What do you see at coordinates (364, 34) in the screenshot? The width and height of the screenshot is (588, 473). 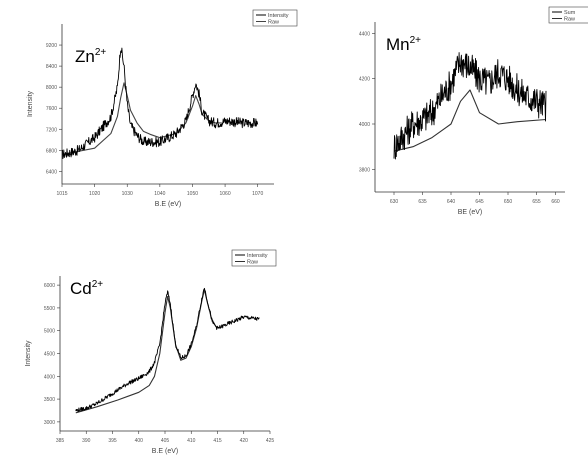 I see `mn-y-tick-label: 4400` at bounding box center [364, 34].